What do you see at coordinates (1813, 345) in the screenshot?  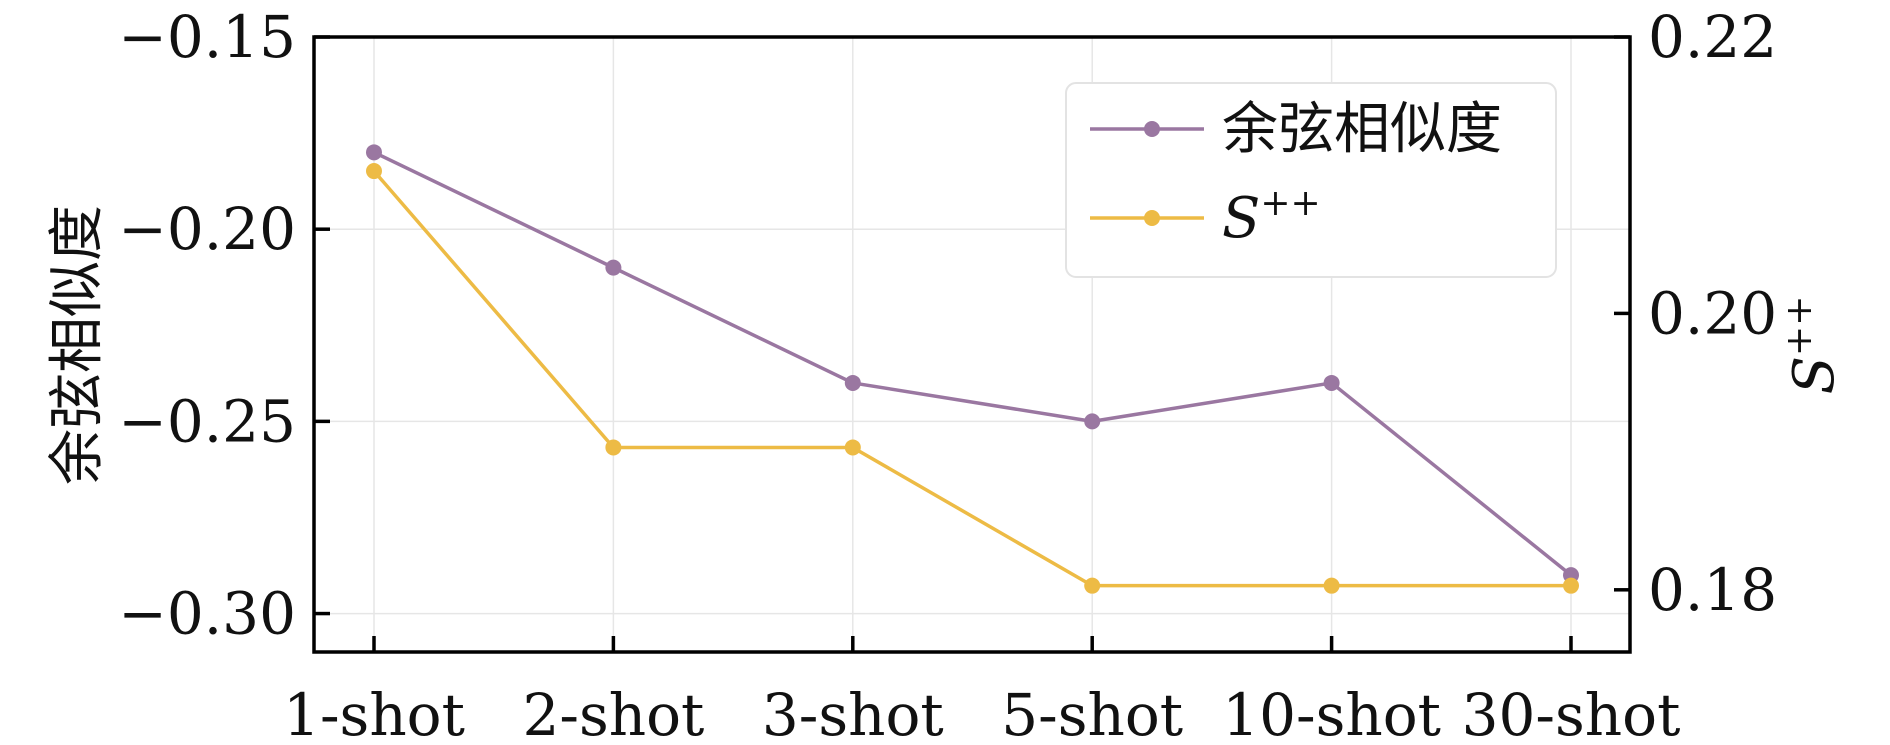 I see `y-right-axis-title: S++` at bounding box center [1813, 345].